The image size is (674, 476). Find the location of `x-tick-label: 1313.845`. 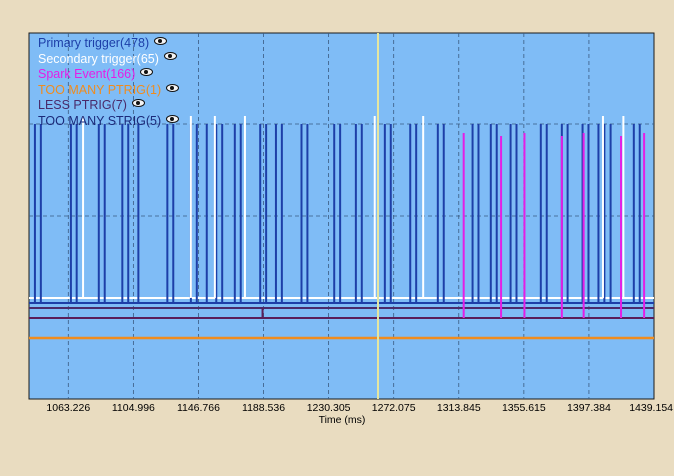

x-tick-label: 1313.845 is located at coordinates (459, 408).